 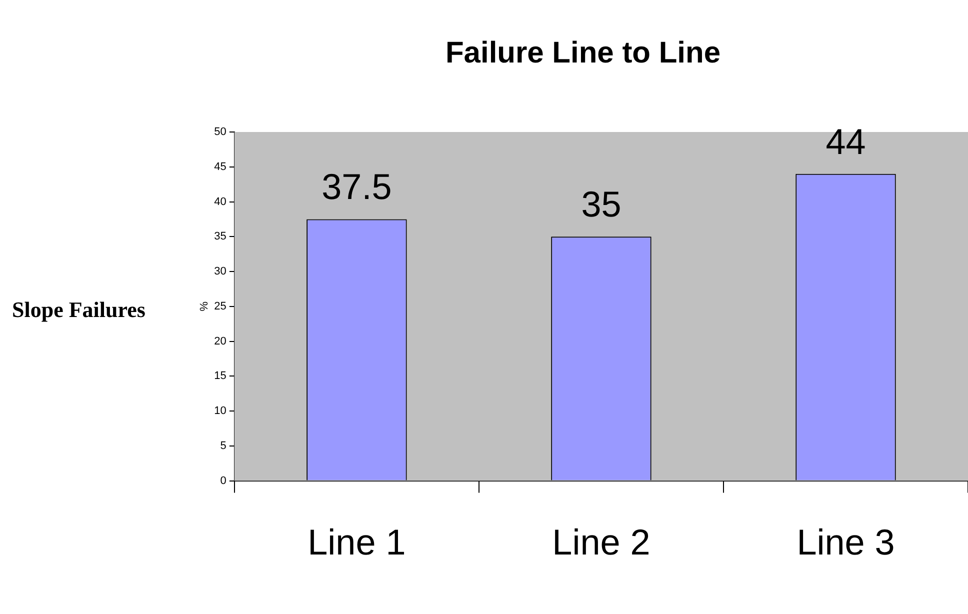 What do you see at coordinates (220, 132) in the screenshot?
I see `y-tick-label: 50` at bounding box center [220, 132].